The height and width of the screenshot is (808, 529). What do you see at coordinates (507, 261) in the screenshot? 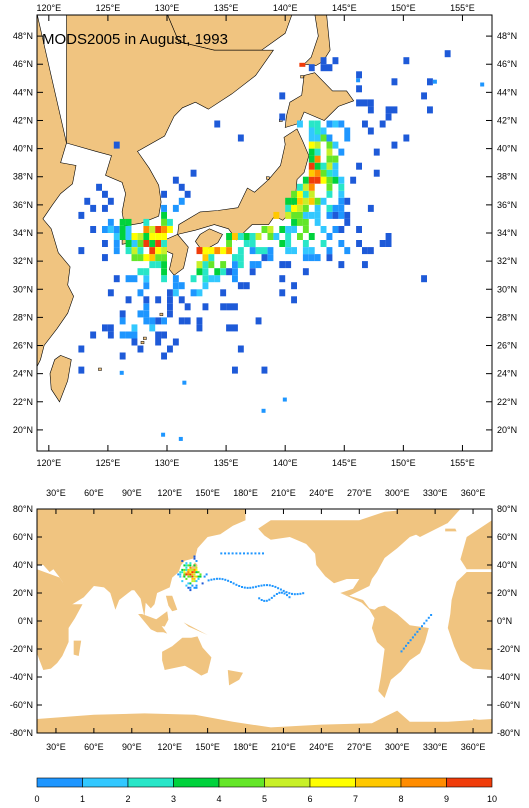
I see `lat-label: 32°N` at bounding box center [507, 261].